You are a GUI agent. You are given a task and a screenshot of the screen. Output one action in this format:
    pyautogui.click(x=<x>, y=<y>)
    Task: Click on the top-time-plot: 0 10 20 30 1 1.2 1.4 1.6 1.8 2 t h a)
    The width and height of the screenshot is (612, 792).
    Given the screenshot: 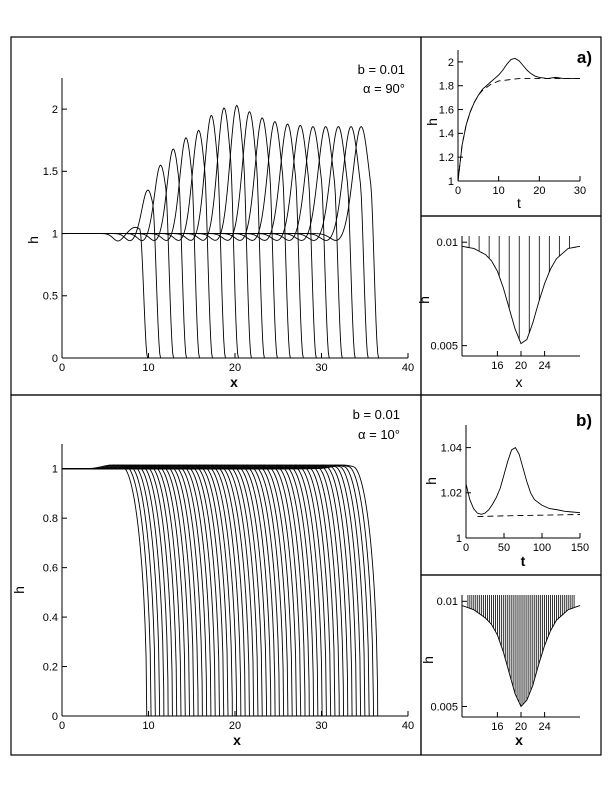 What is the action you would take?
    pyautogui.click(x=508, y=129)
    